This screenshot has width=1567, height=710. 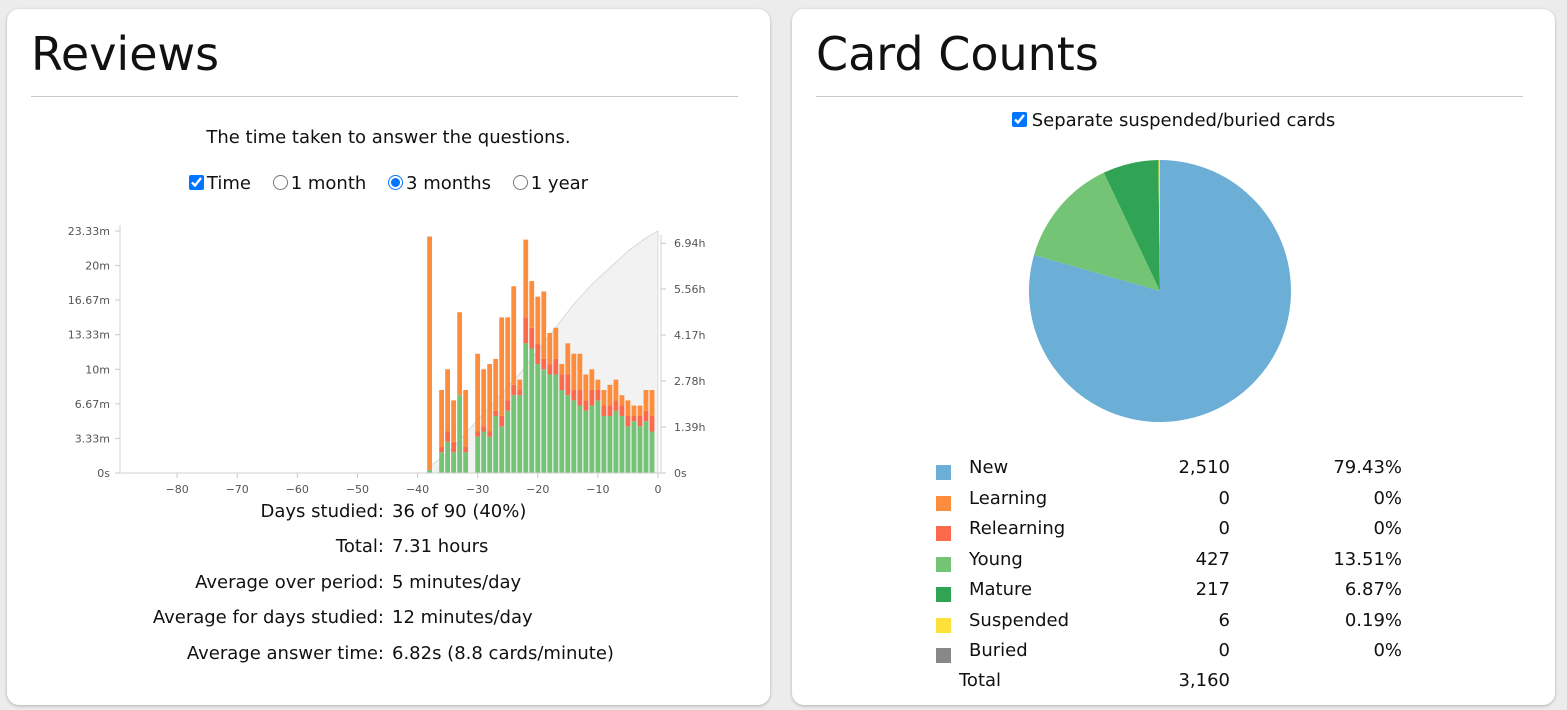 I want to click on pie-slice-mature, so click(x=1131, y=225).